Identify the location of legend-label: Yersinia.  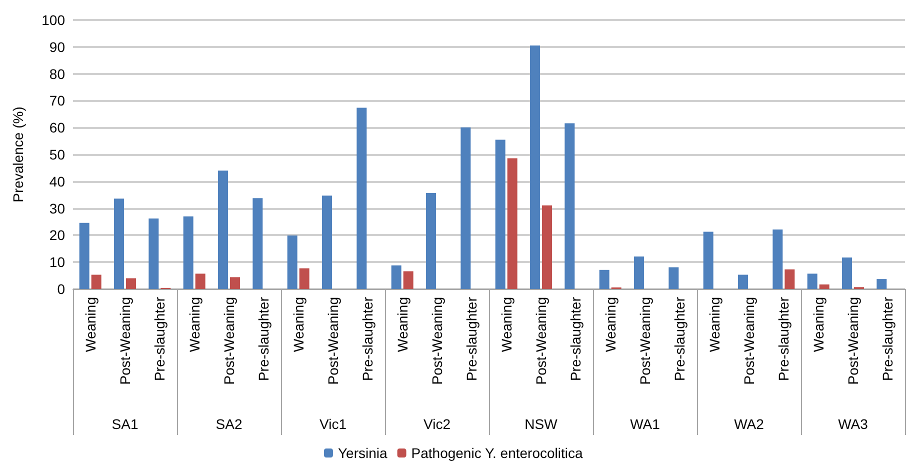
(363, 453).